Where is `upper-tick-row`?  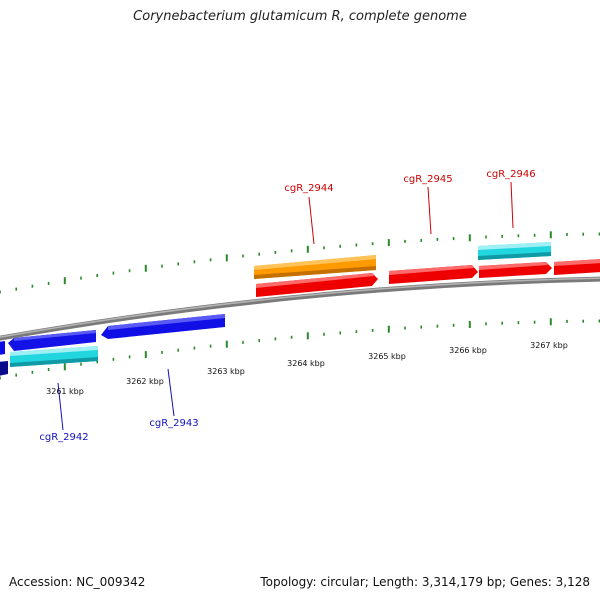 upper-tick-row is located at coordinates (300, 262).